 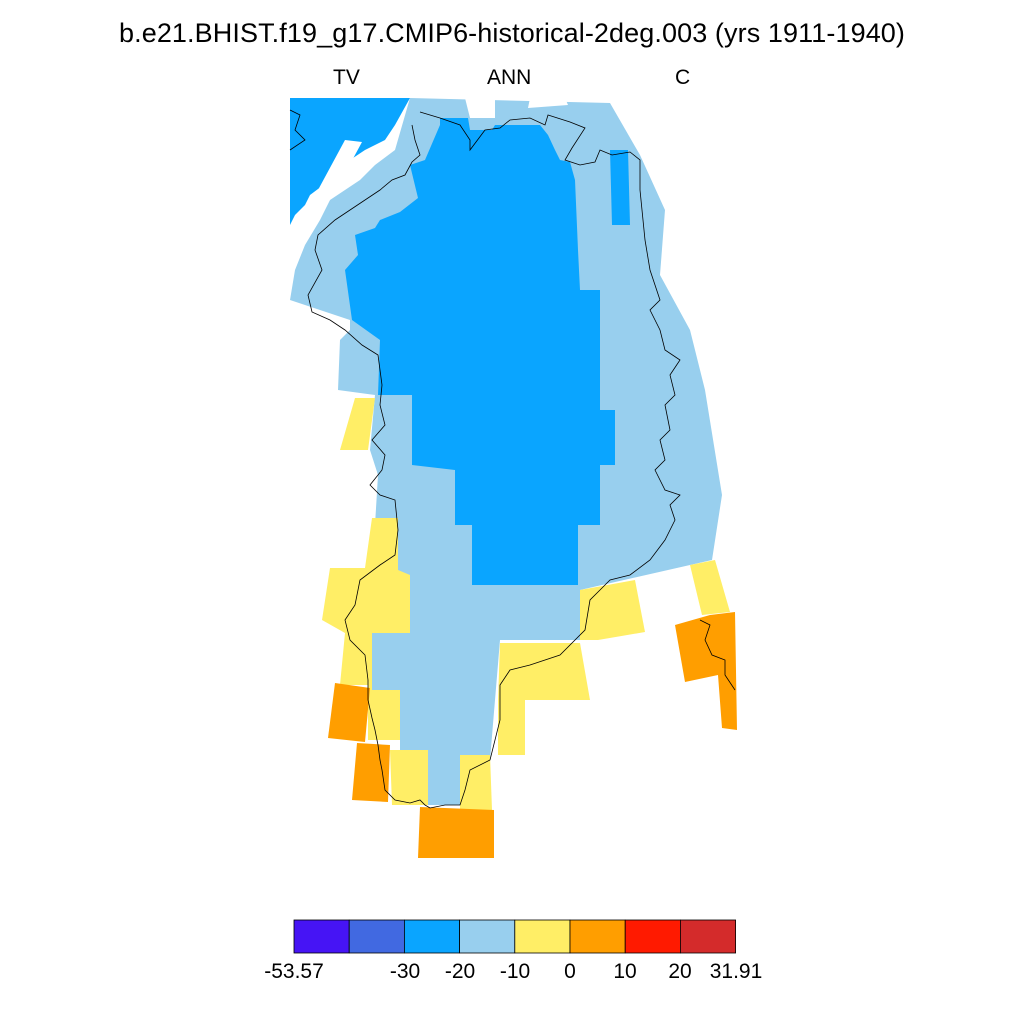 What do you see at coordinates (480, 108) in the screenshot?
I see `gap-north` at bounding box center [480, 108].